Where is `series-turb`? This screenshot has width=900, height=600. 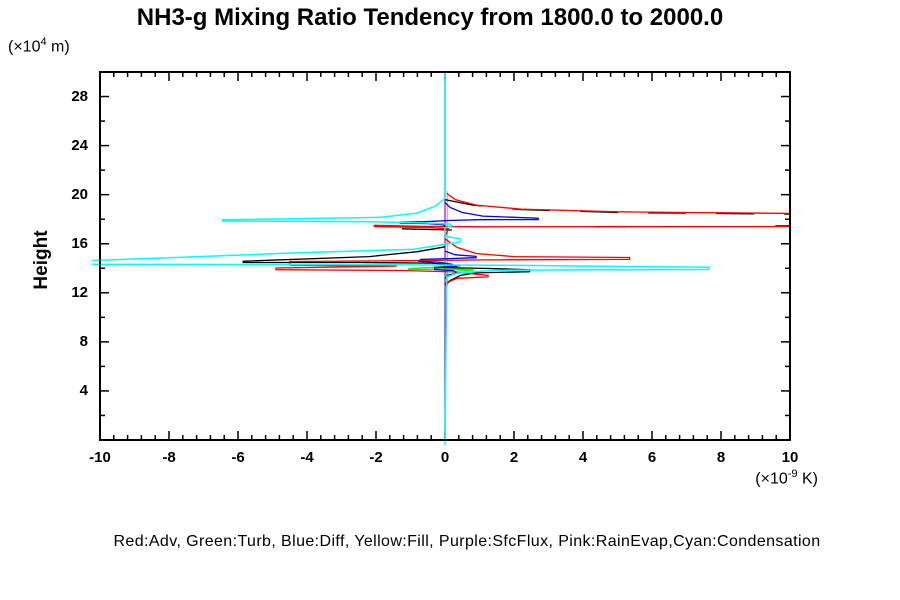
series-turb is located at coordinates (441, 268).